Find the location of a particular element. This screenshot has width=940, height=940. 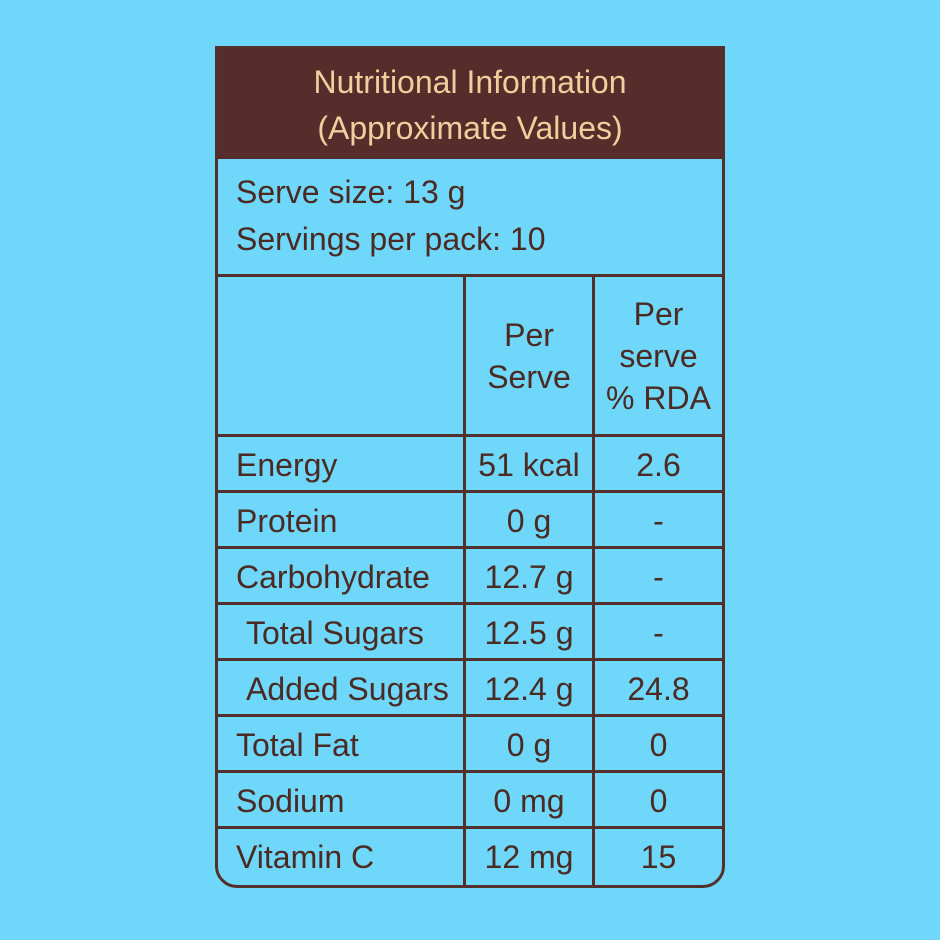

nutrient-name: Energy is located at coordinates (287, 465).